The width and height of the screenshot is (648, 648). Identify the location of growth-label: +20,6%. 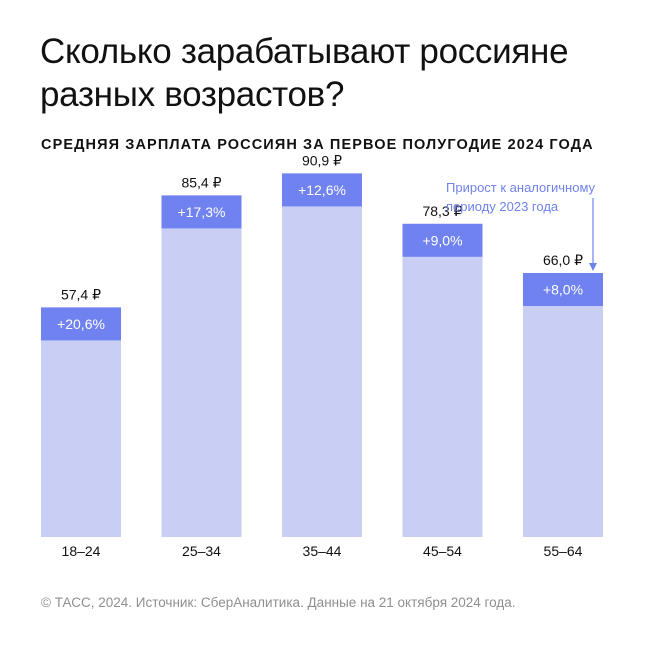
(81, 324).